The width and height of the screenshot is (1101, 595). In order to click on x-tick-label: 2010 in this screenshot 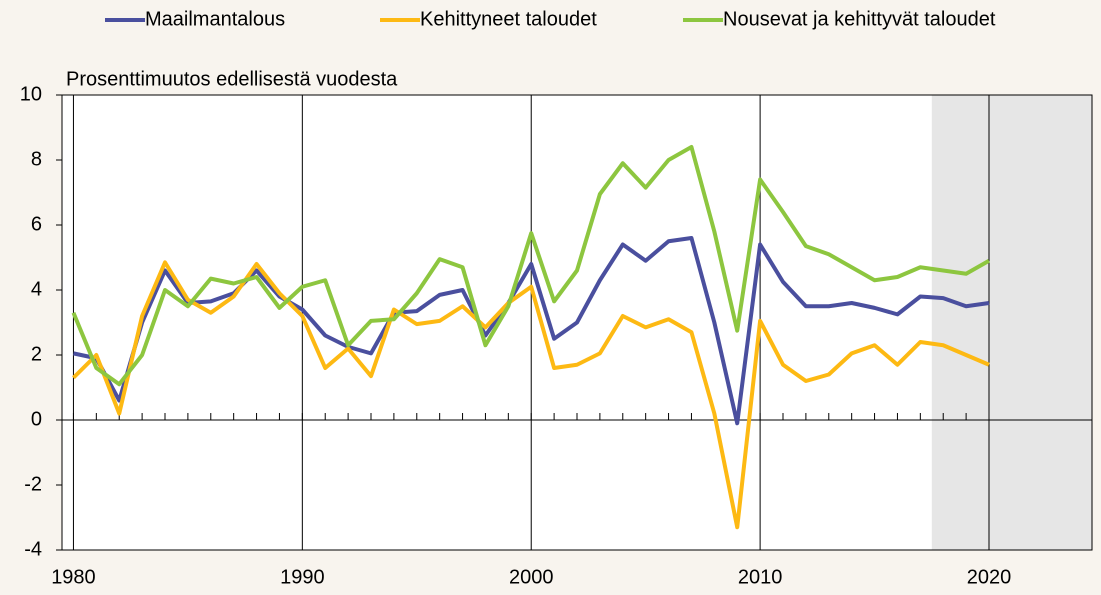, I will do `click(760, 577)`.